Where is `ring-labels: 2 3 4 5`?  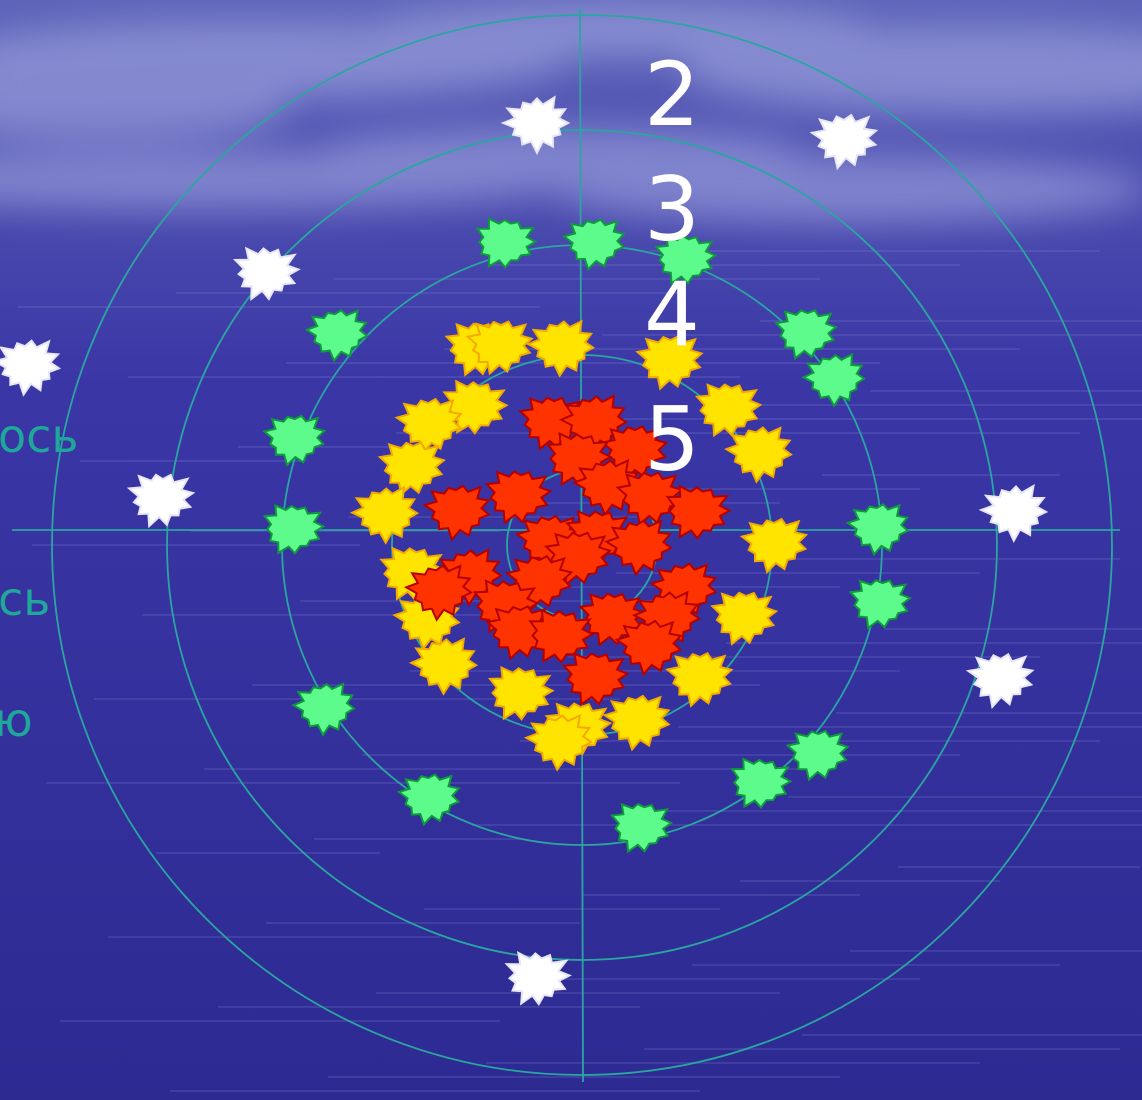 ring-labels: 2 3 4 5 is located at coordinates (672, 267).